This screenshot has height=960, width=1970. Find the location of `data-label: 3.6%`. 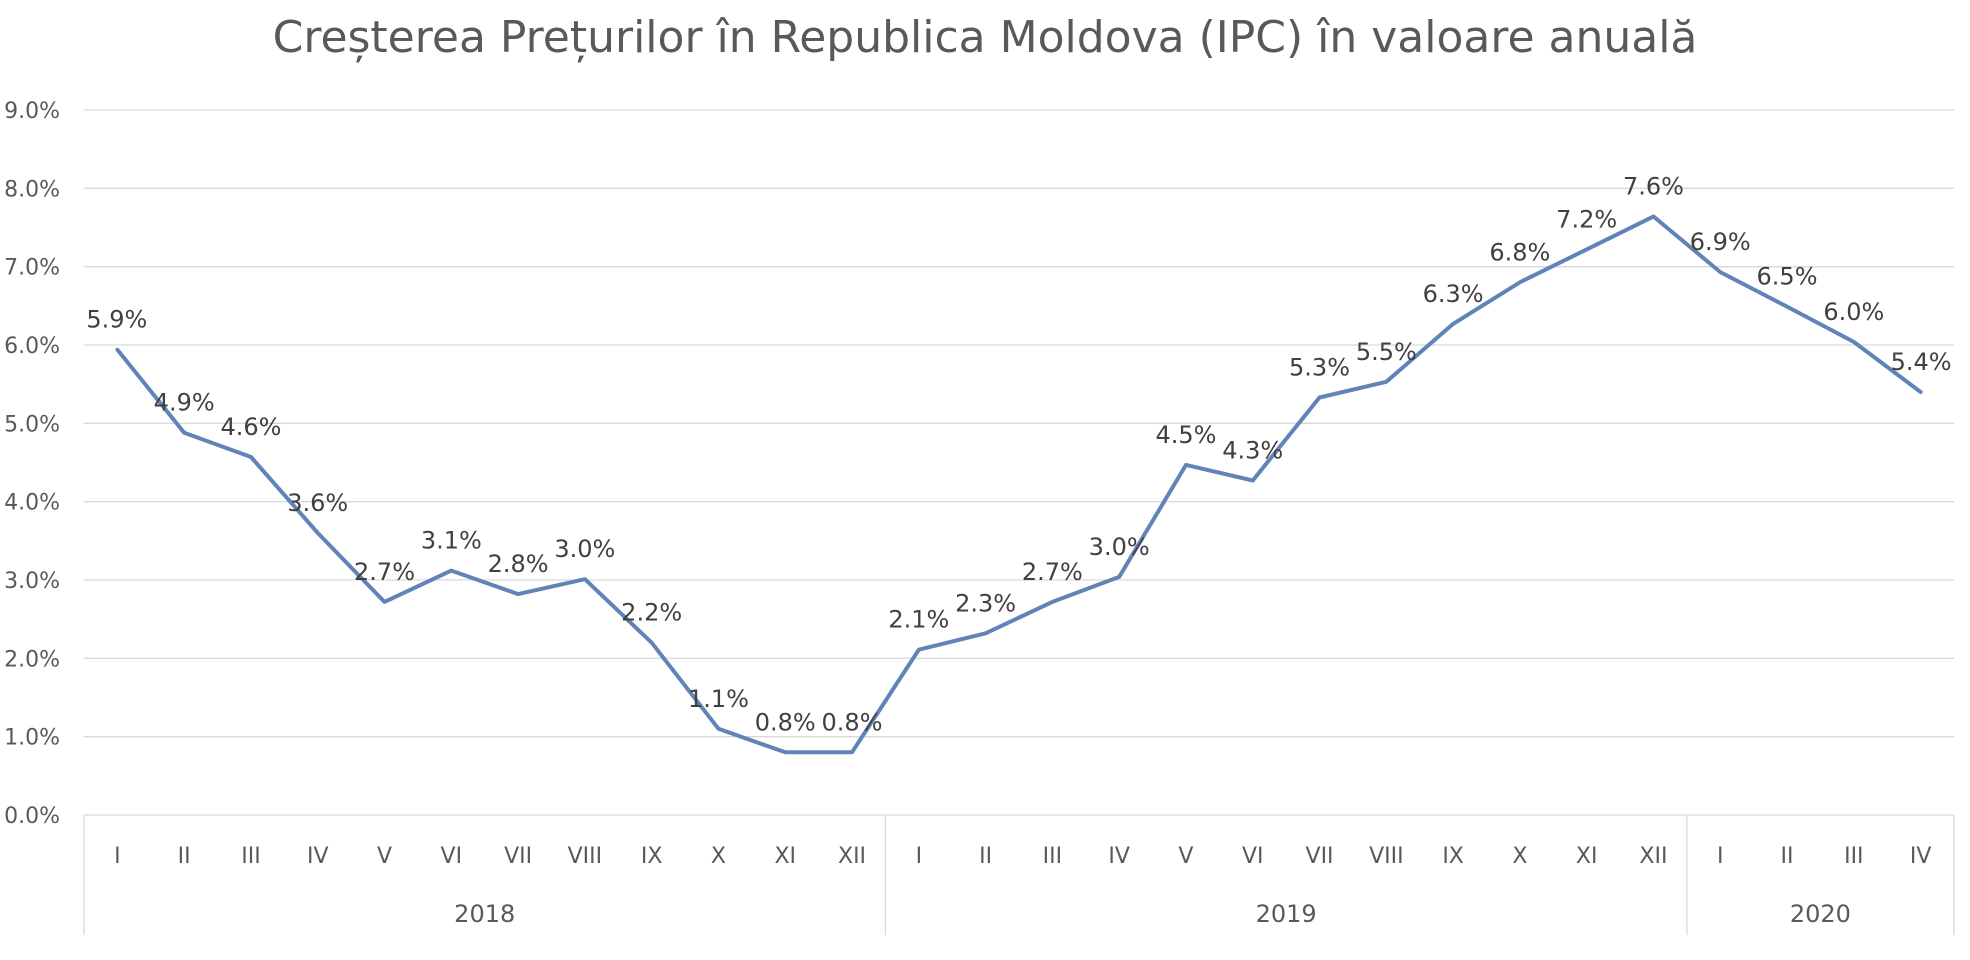

data-label: 3.6% is located at coordinates (317, 503).